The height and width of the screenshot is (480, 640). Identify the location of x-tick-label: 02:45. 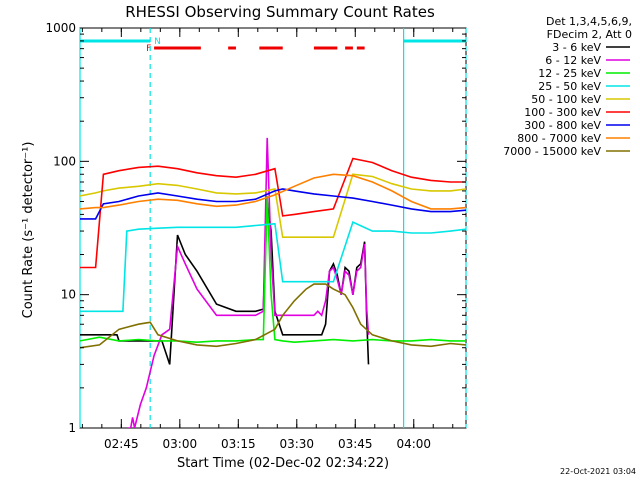
(121, 444).